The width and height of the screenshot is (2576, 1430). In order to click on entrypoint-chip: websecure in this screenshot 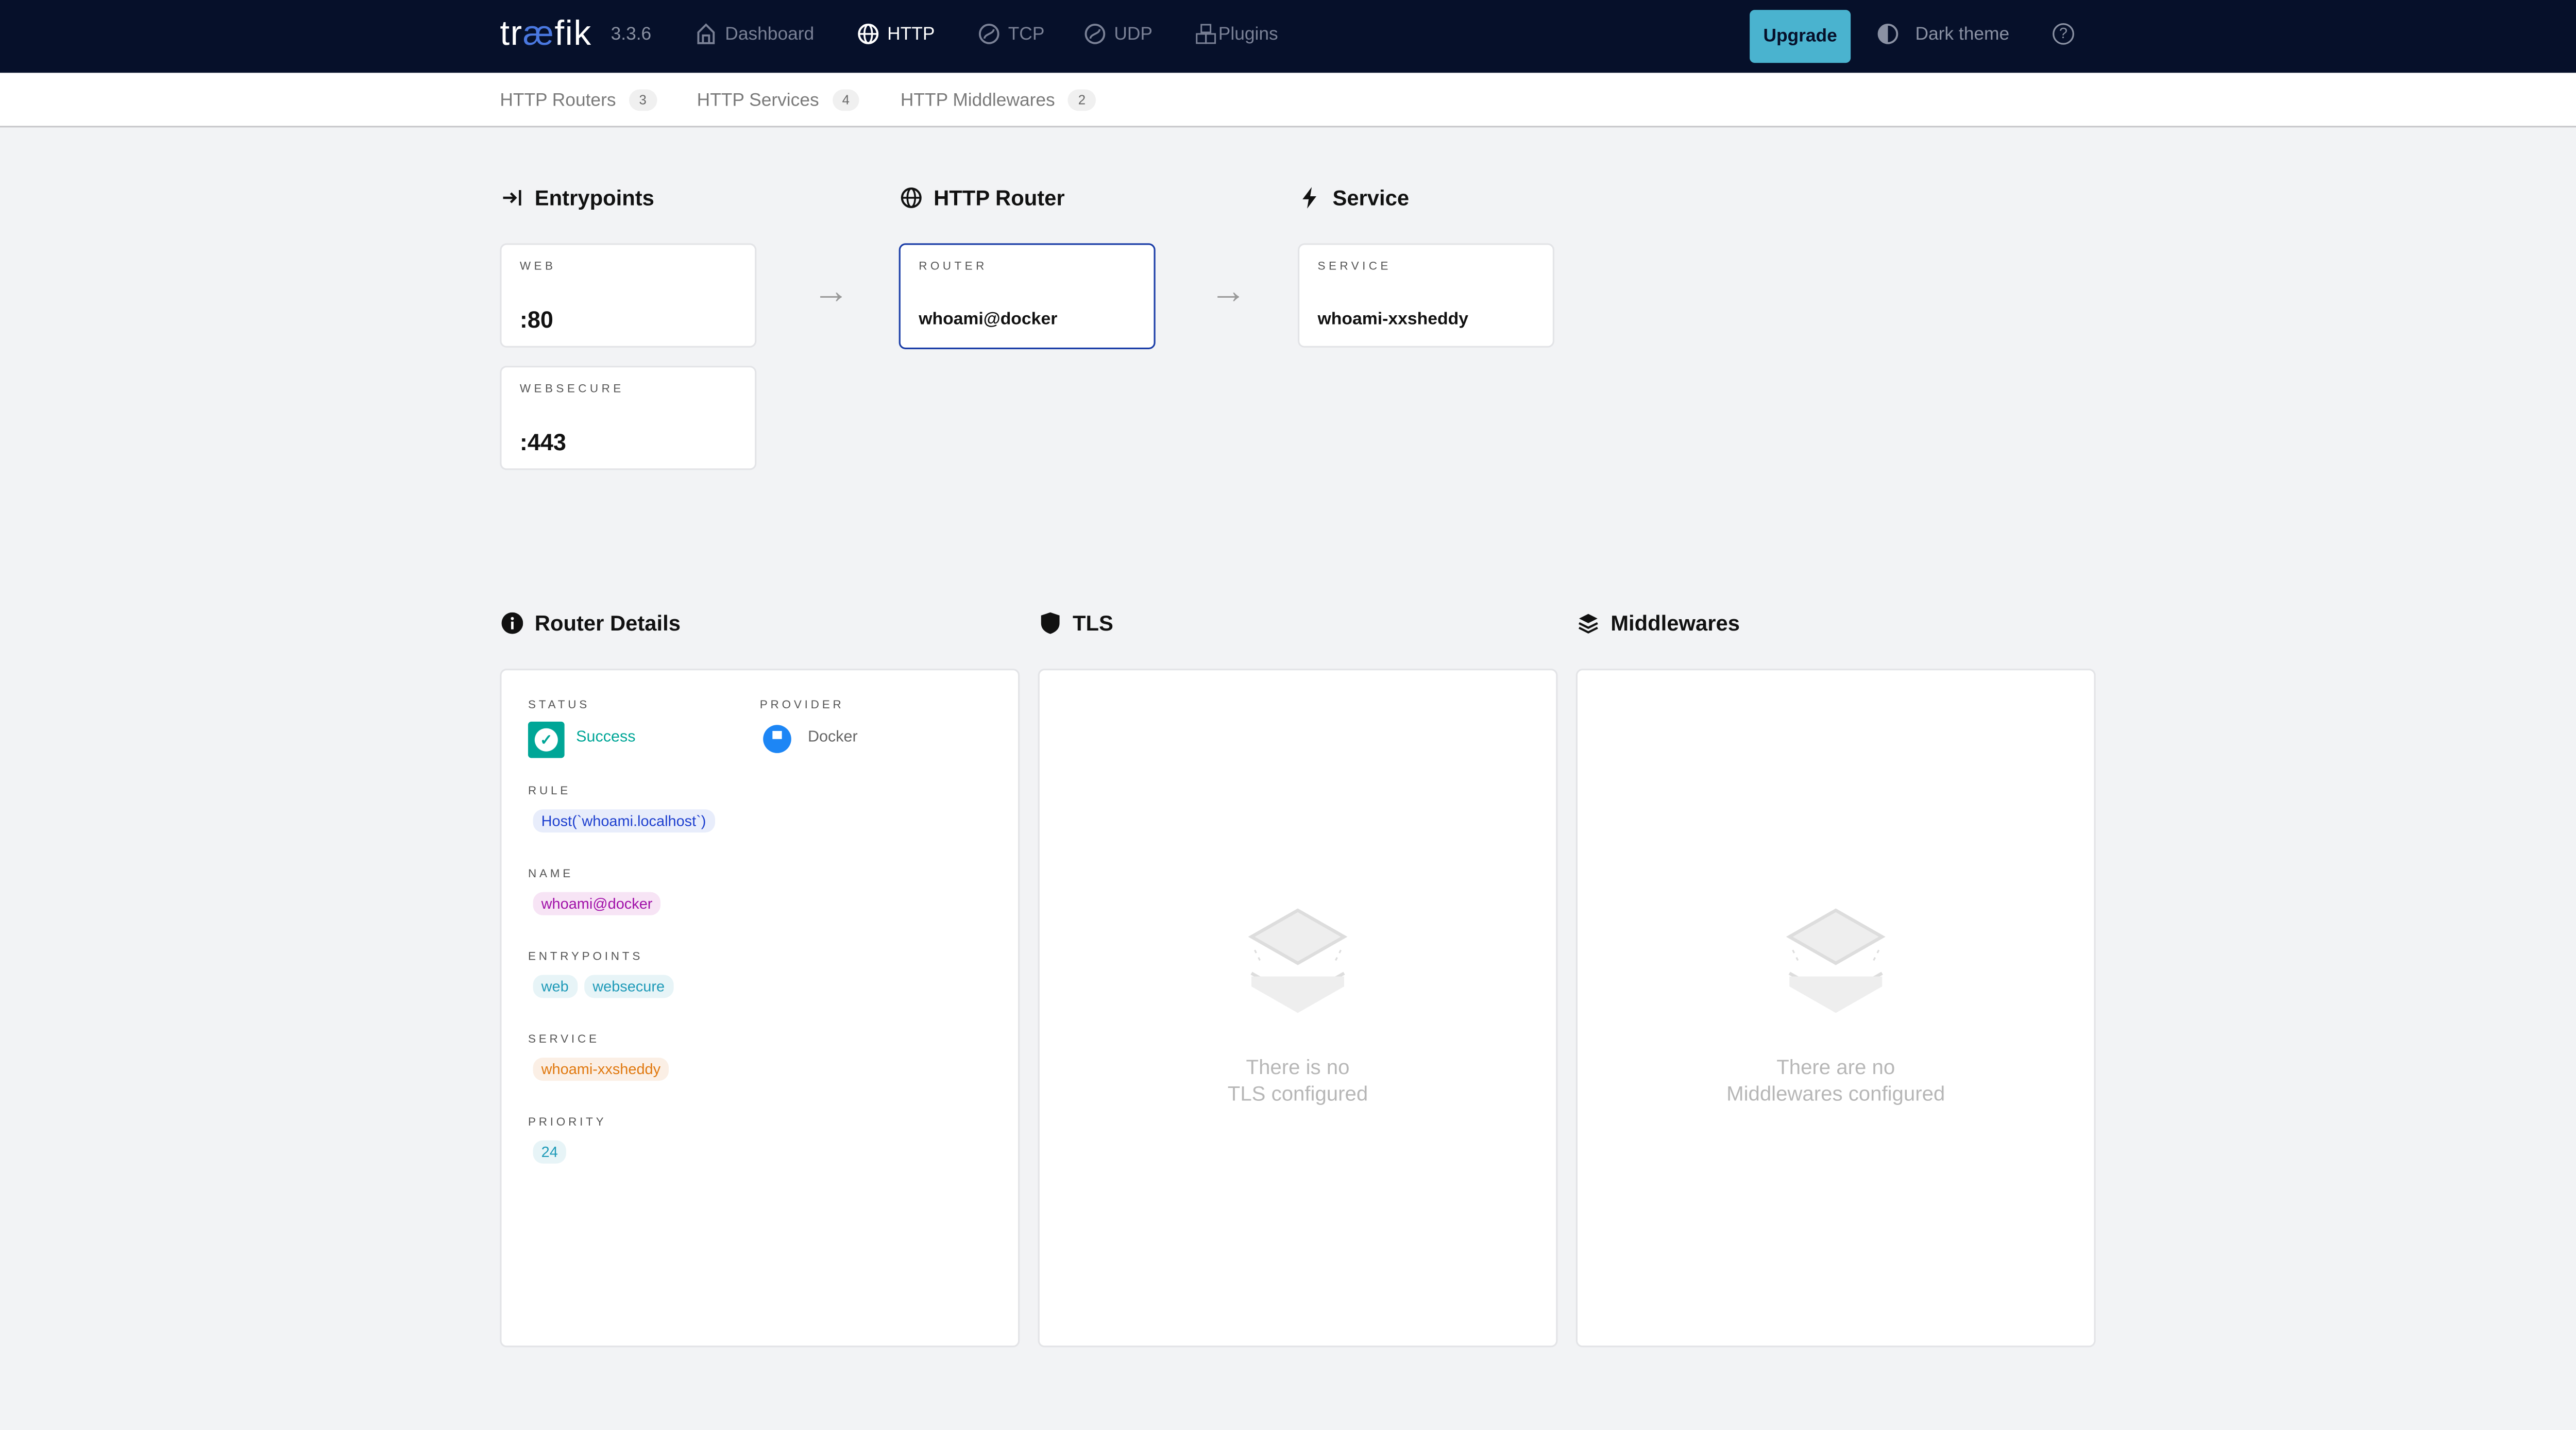, I will do `click(628, 986)`.